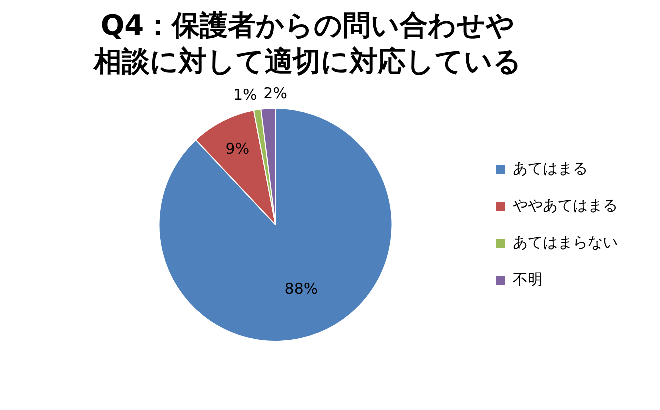  What do you see at coordinates (245, 95) in the screenshot?
I see `data-label: 1%` at bounding box center [245, 95].